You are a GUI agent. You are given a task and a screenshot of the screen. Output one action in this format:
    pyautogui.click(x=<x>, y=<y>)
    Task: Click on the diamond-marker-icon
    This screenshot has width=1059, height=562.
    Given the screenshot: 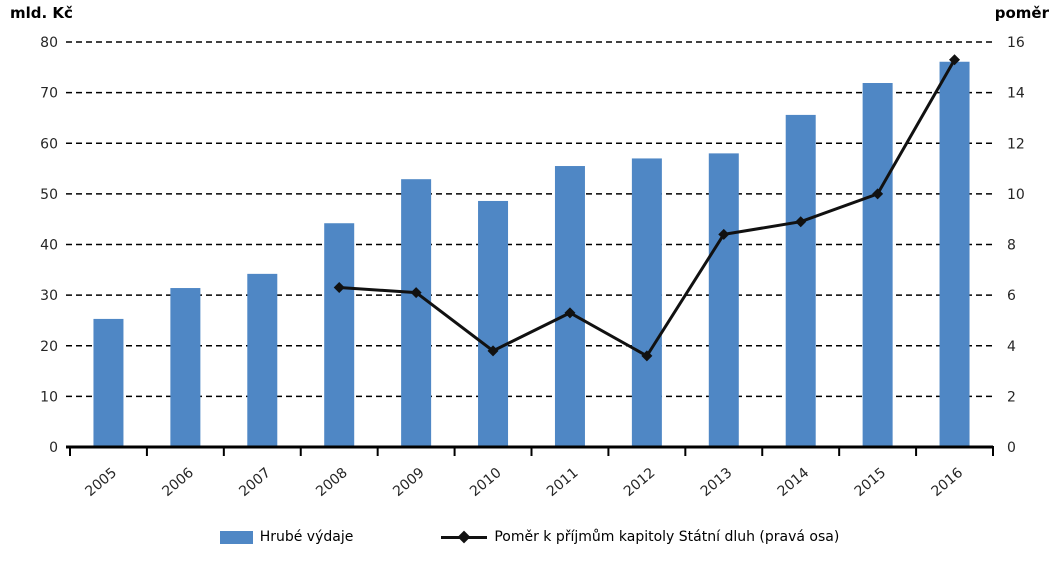 What is the action you would take?
    pyautogui.click(x=464, y=537)
    